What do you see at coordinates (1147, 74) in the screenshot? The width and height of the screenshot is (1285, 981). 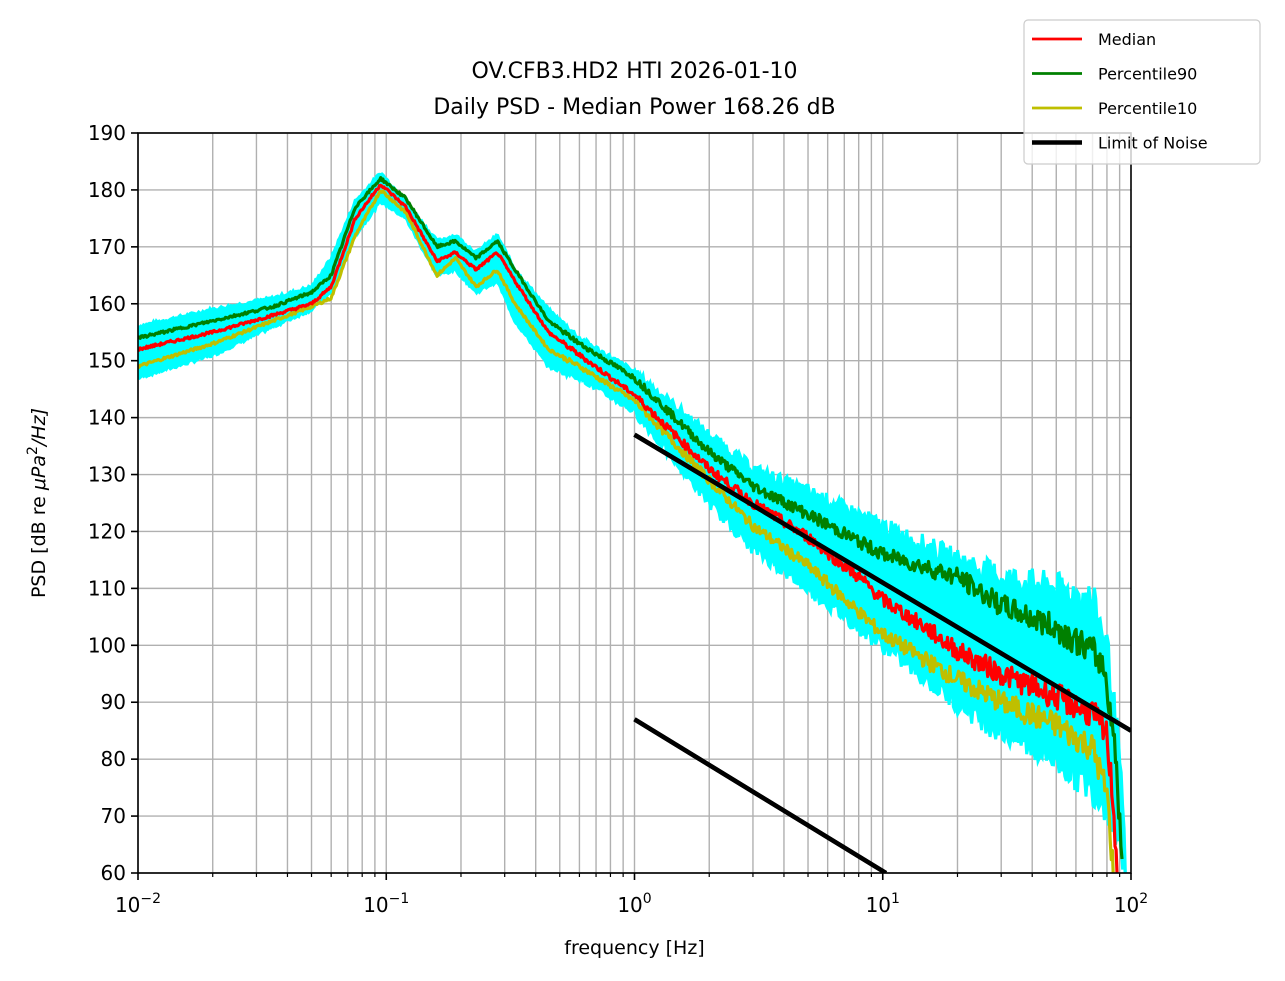 I see `legend-label-percentile90: Percentile90` at bounding box center [1147, 74].